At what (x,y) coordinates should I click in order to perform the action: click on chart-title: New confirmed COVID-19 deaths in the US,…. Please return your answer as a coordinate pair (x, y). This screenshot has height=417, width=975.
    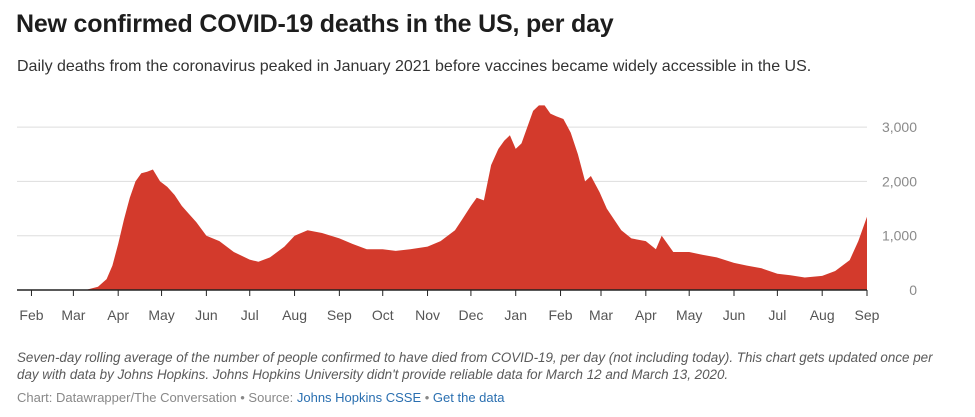
    Looking at the image, I should click on (315, 24).